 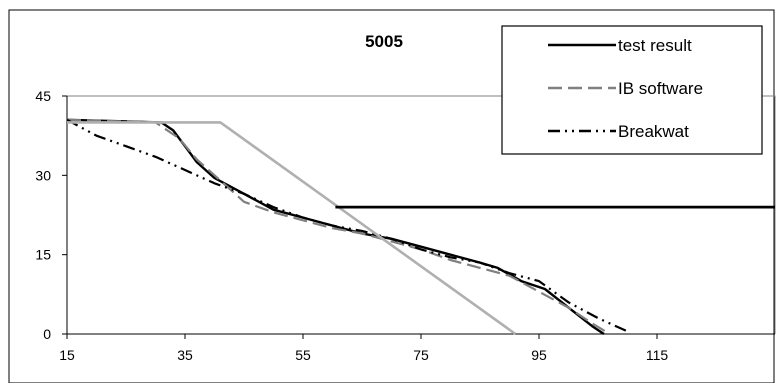 What do you see at coordinates (384, 41) in the screenshot?
I see `chart-title: 5005` at bounding box center [384, 41].